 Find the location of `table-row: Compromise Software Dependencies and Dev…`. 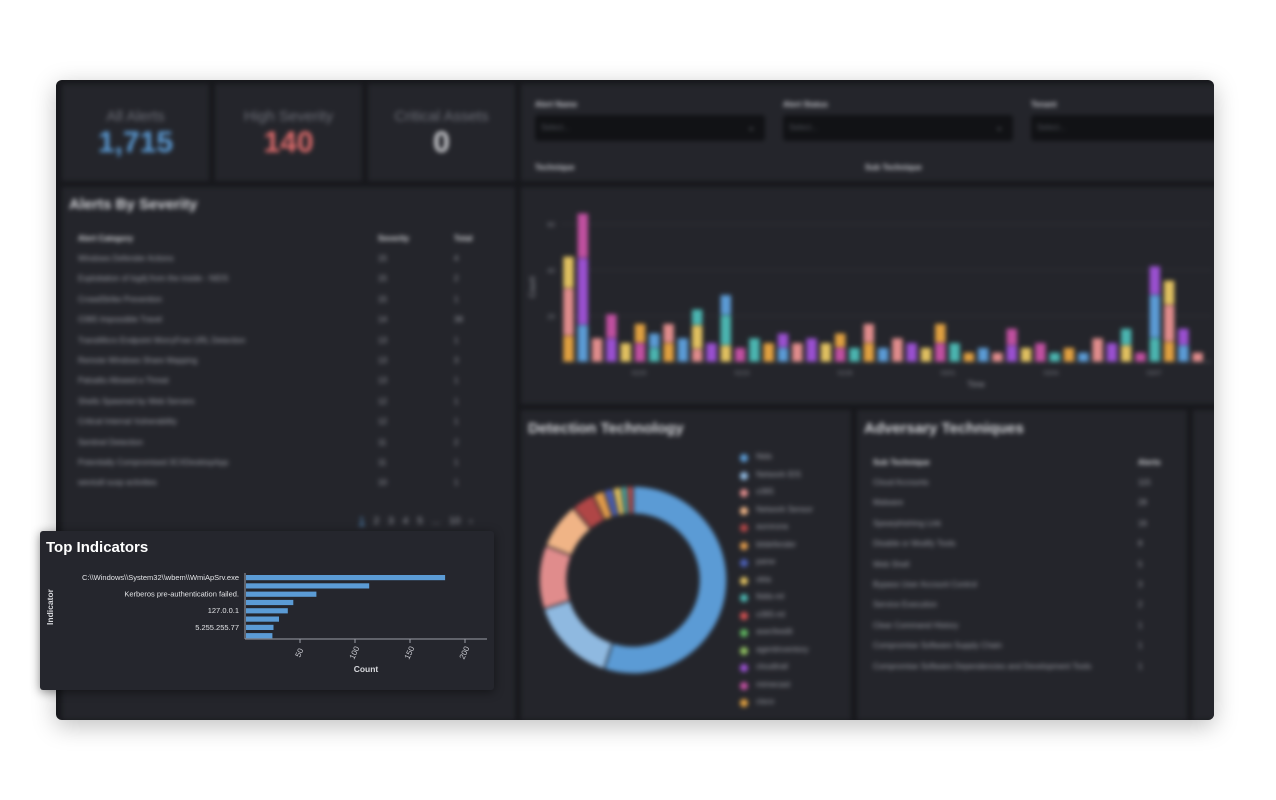

table-row: Compromise Software Dependencies and Dev… is located at coordinates (1023, 668).